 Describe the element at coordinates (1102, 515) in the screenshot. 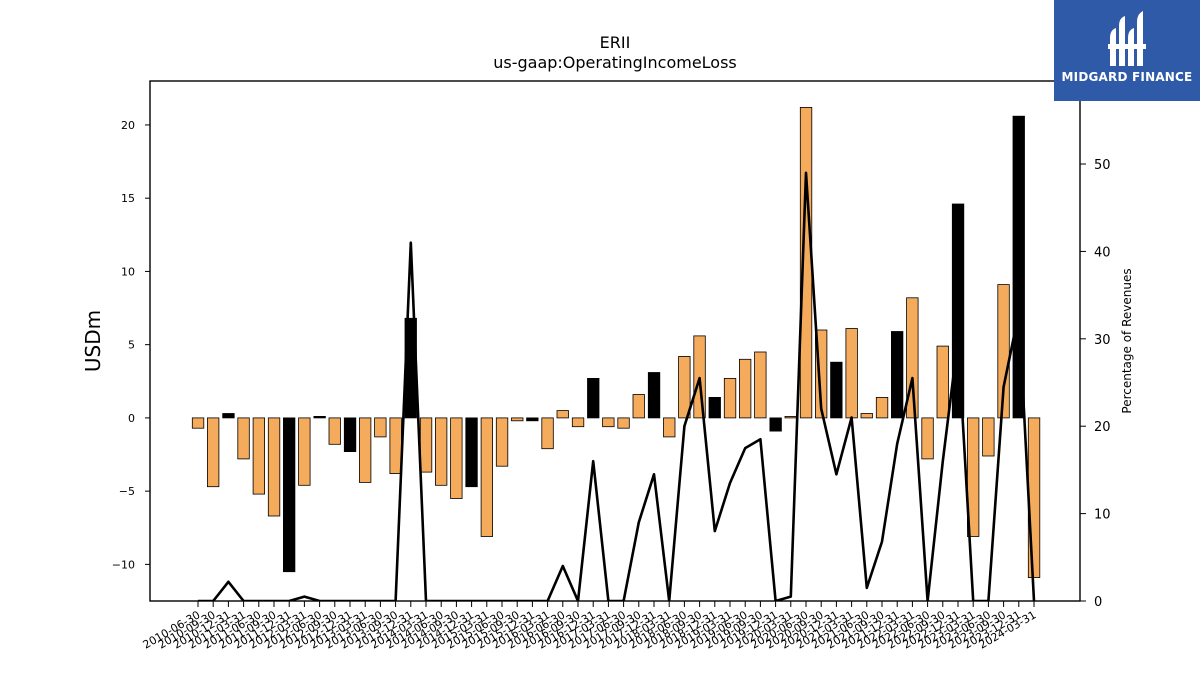

I see `y2-tick-label: 10` at that location.